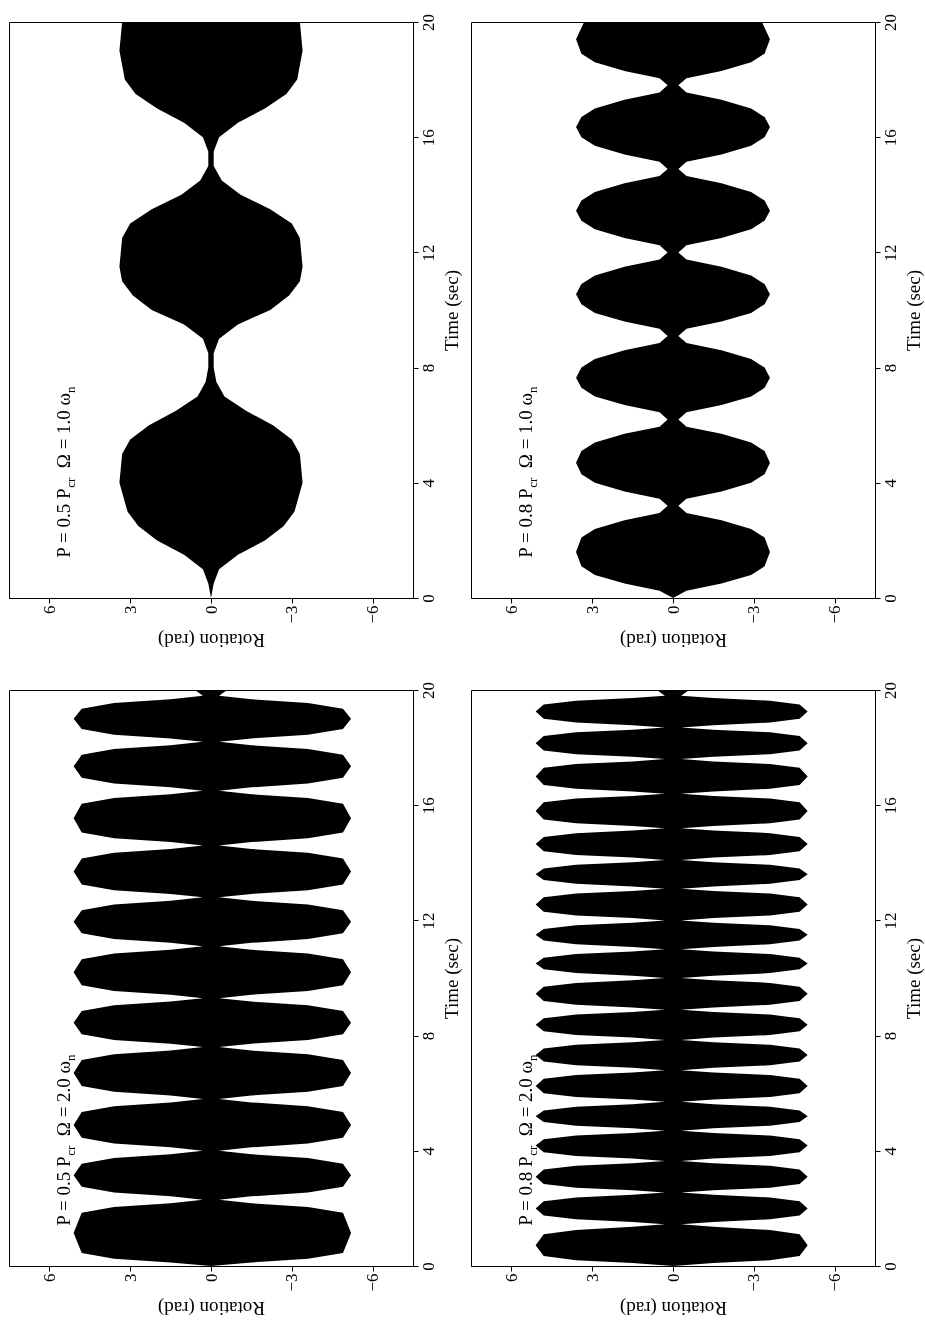 The image size is (925, 1336). I want to click on annotation: P = 0.5 Pcr Ω = 2.0 ωn, so click(65, 1139).